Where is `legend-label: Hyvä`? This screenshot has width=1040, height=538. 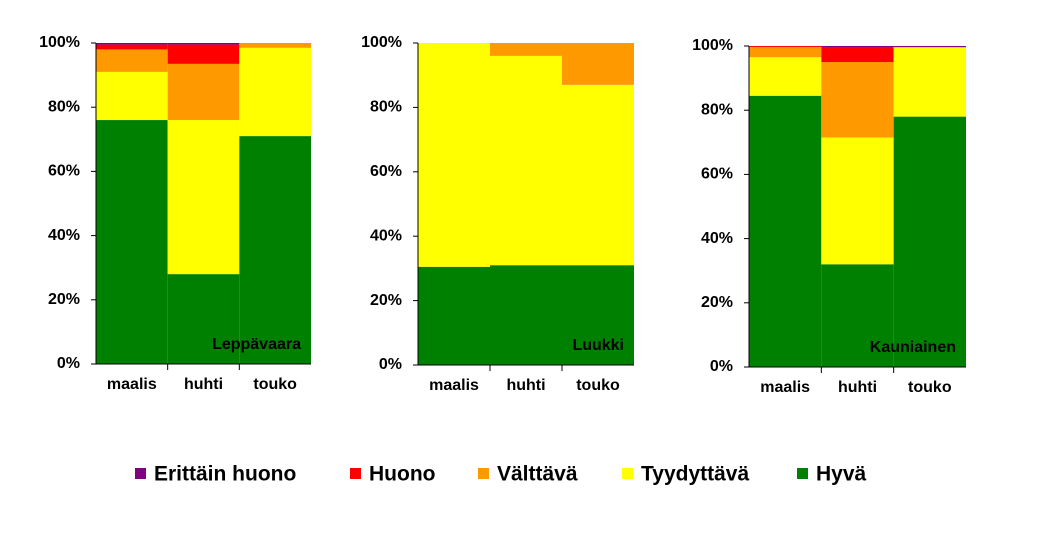
legend-label: Hyvä is located at coordinates (841, 474).